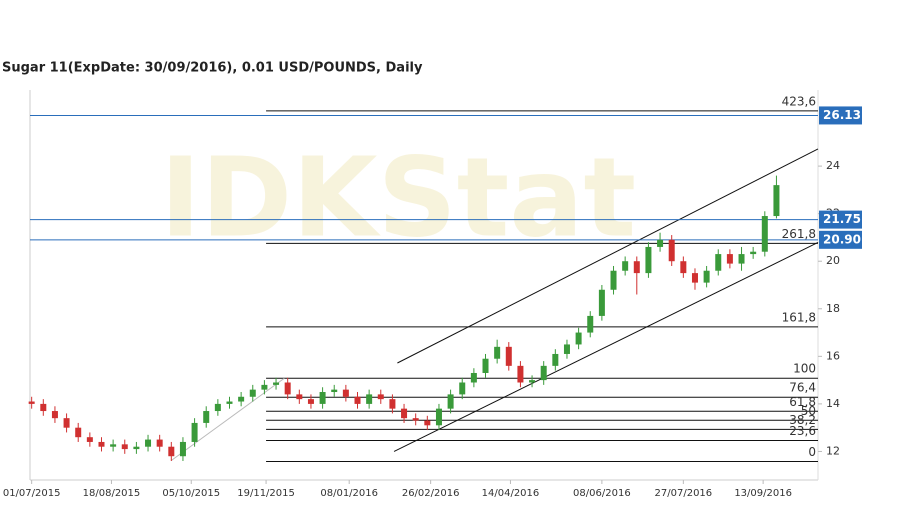  Describe the element at coordinates (349, 493) in the screenshot. I see `x-tick-label: 08/01/2016` at that location.